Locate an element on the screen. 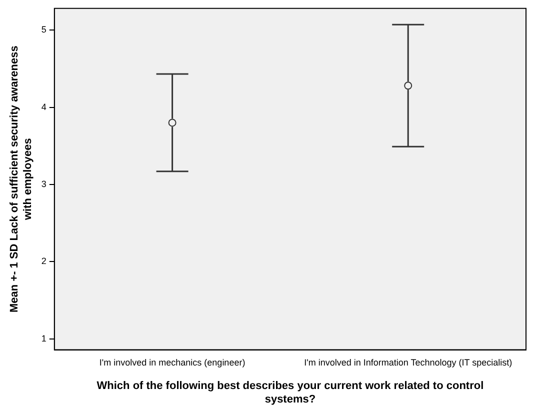 The height and width of the screenshot is (410, 538). x-tick-label: I'm involved in mechanics (engineer) is located at coordinates (172, 363).